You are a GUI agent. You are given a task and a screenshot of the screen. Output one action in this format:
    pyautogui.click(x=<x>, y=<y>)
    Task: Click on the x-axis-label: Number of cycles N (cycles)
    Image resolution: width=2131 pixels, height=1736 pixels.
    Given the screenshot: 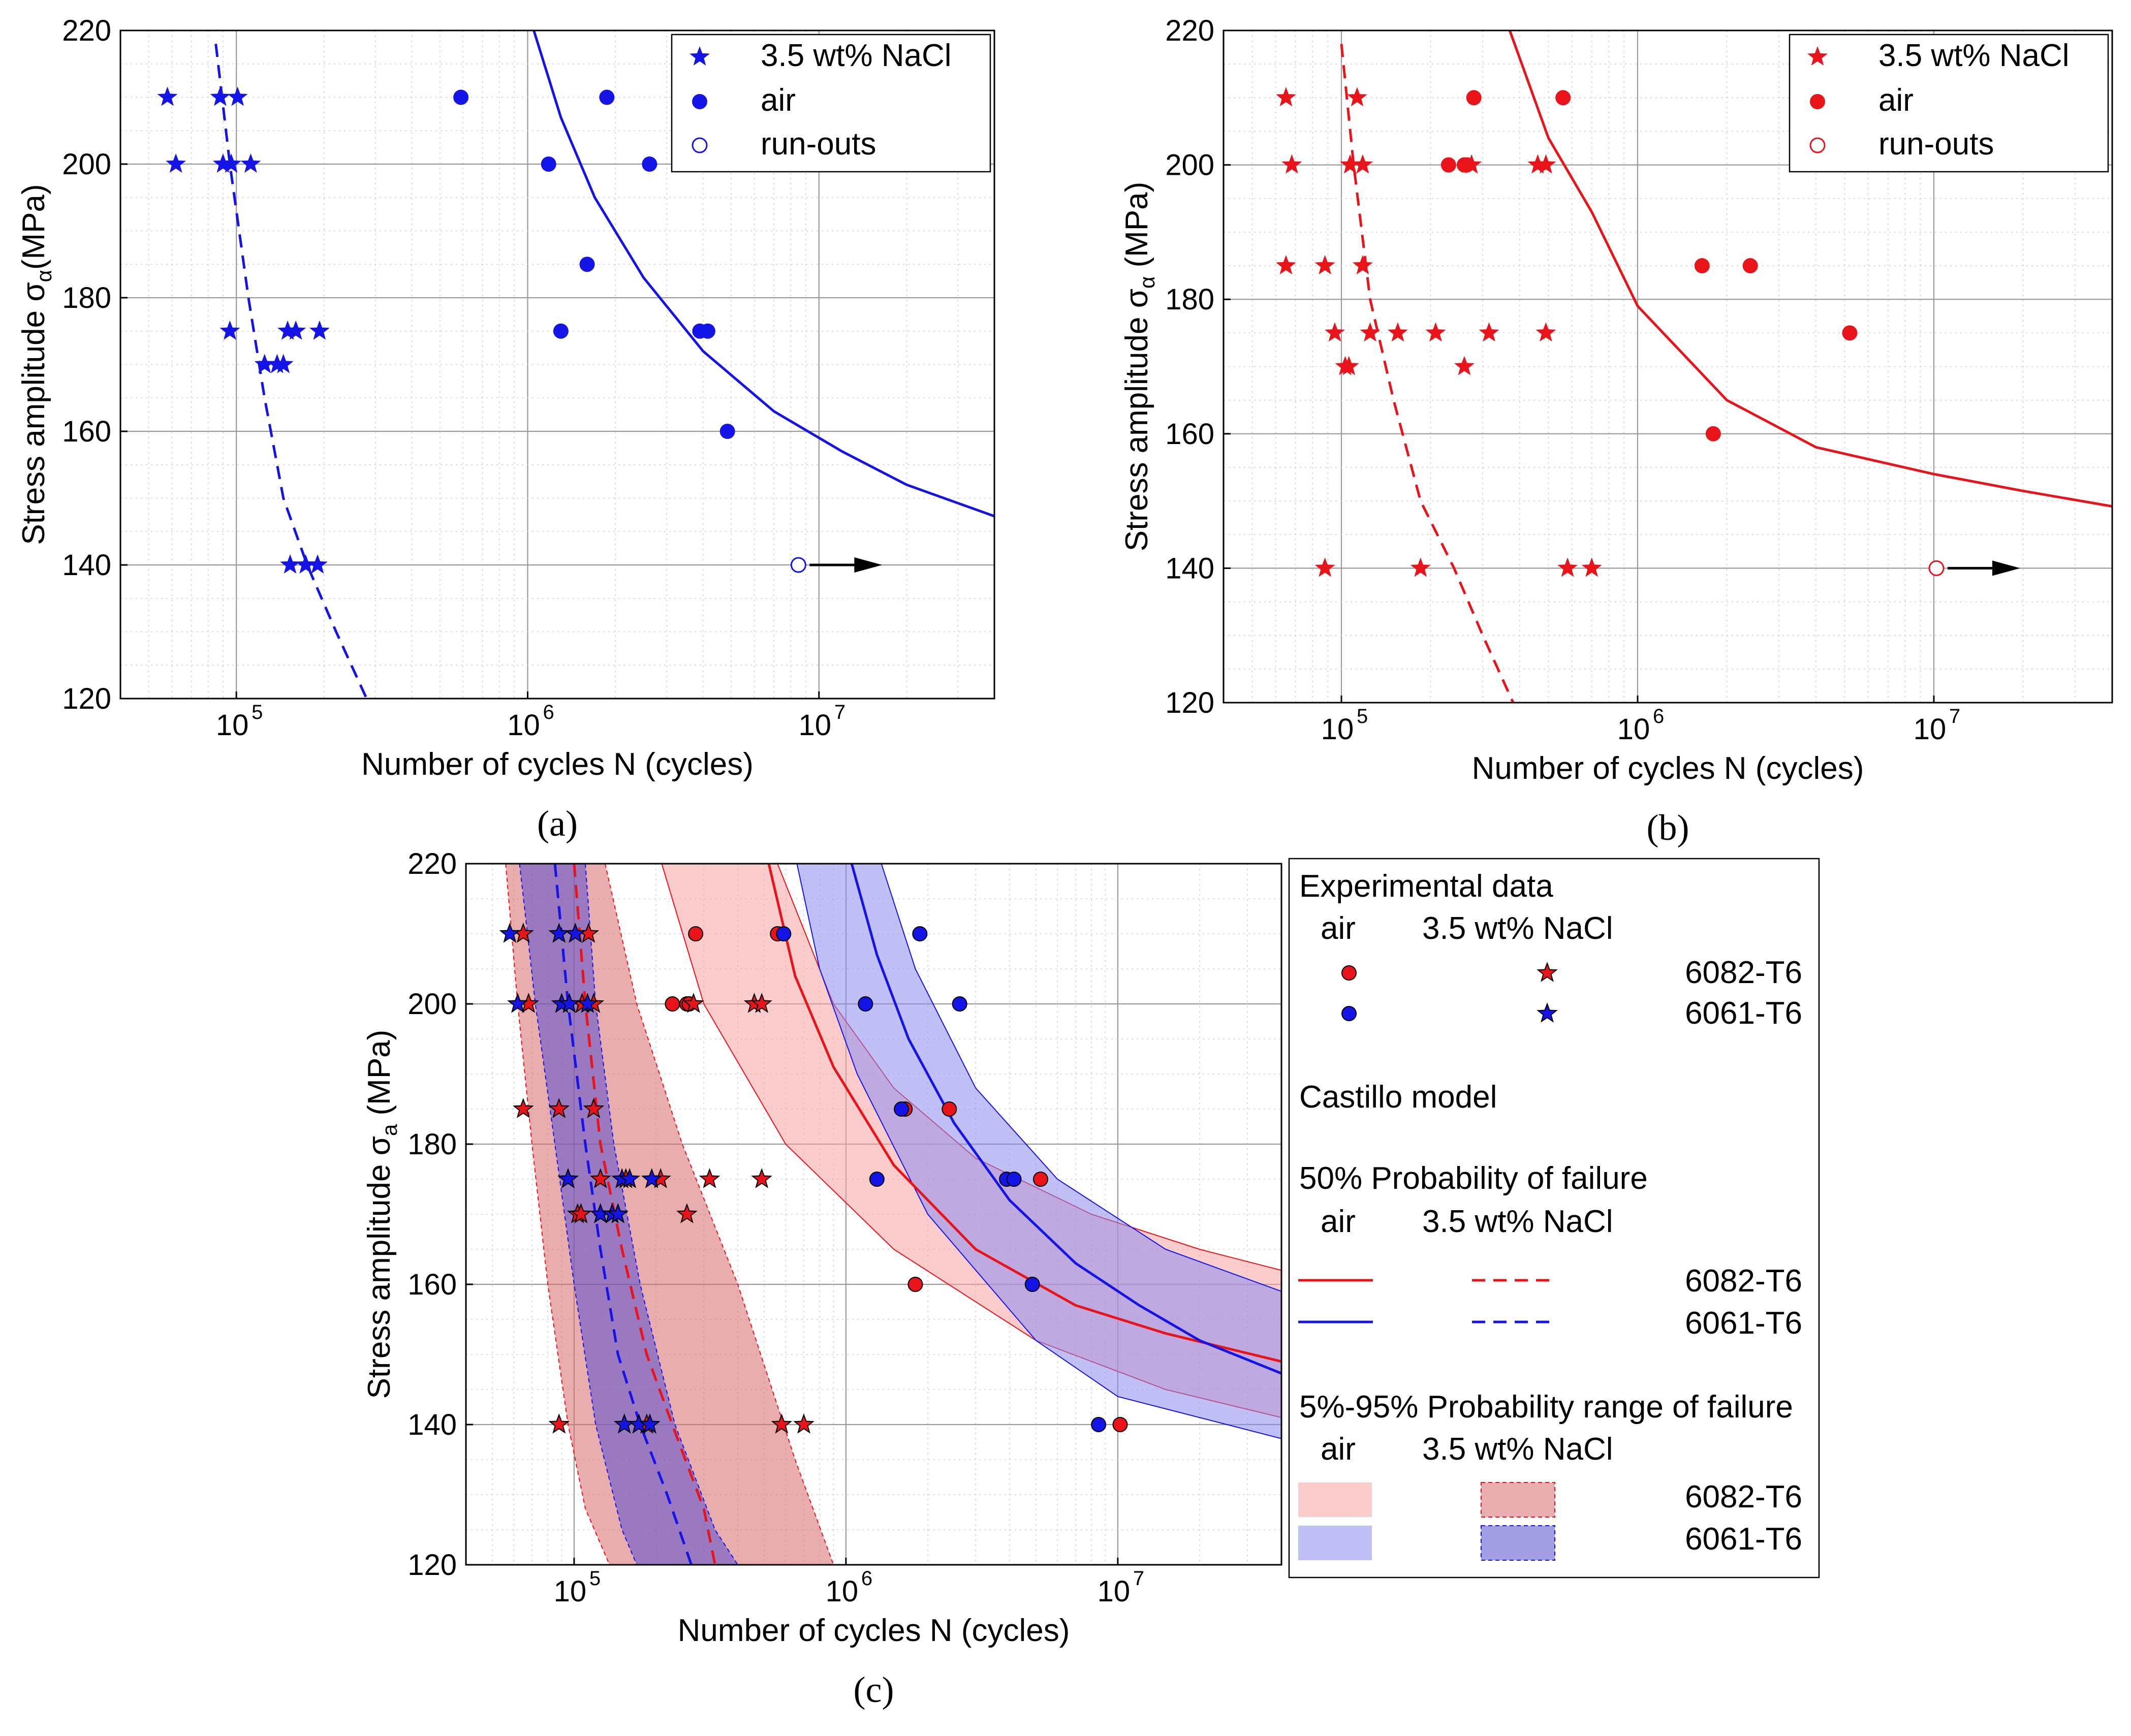 What is the action you would take?
    pyautogui.click(x=874, y=1630)
    